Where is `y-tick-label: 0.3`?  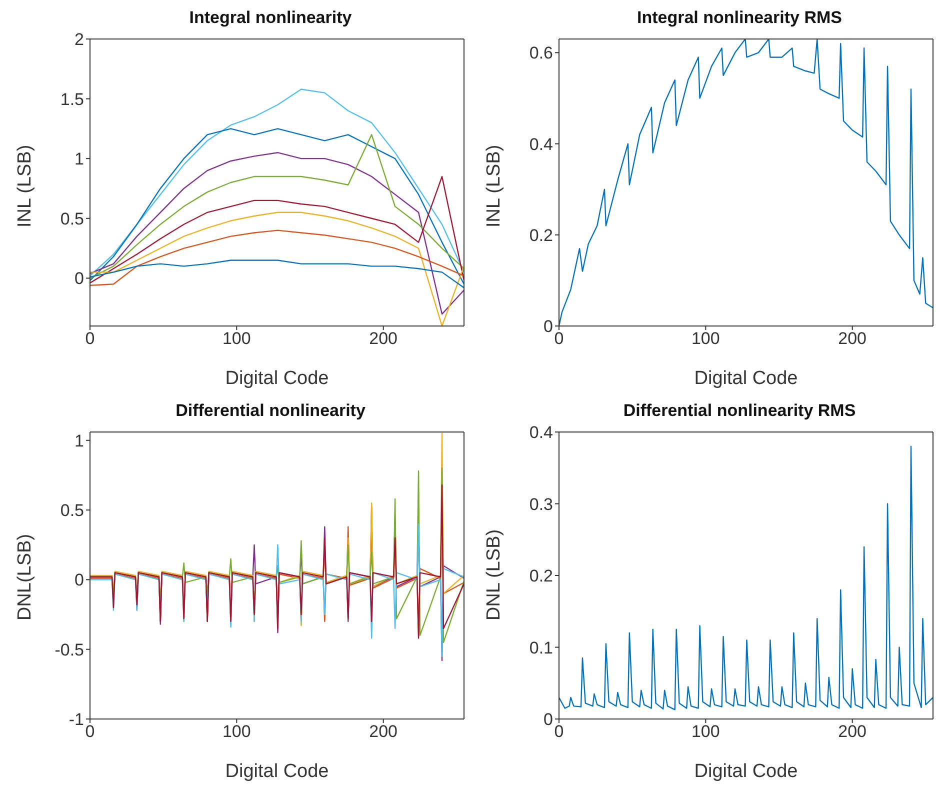 y-tick-label: 0.3 is located at coordinates (541, 504).